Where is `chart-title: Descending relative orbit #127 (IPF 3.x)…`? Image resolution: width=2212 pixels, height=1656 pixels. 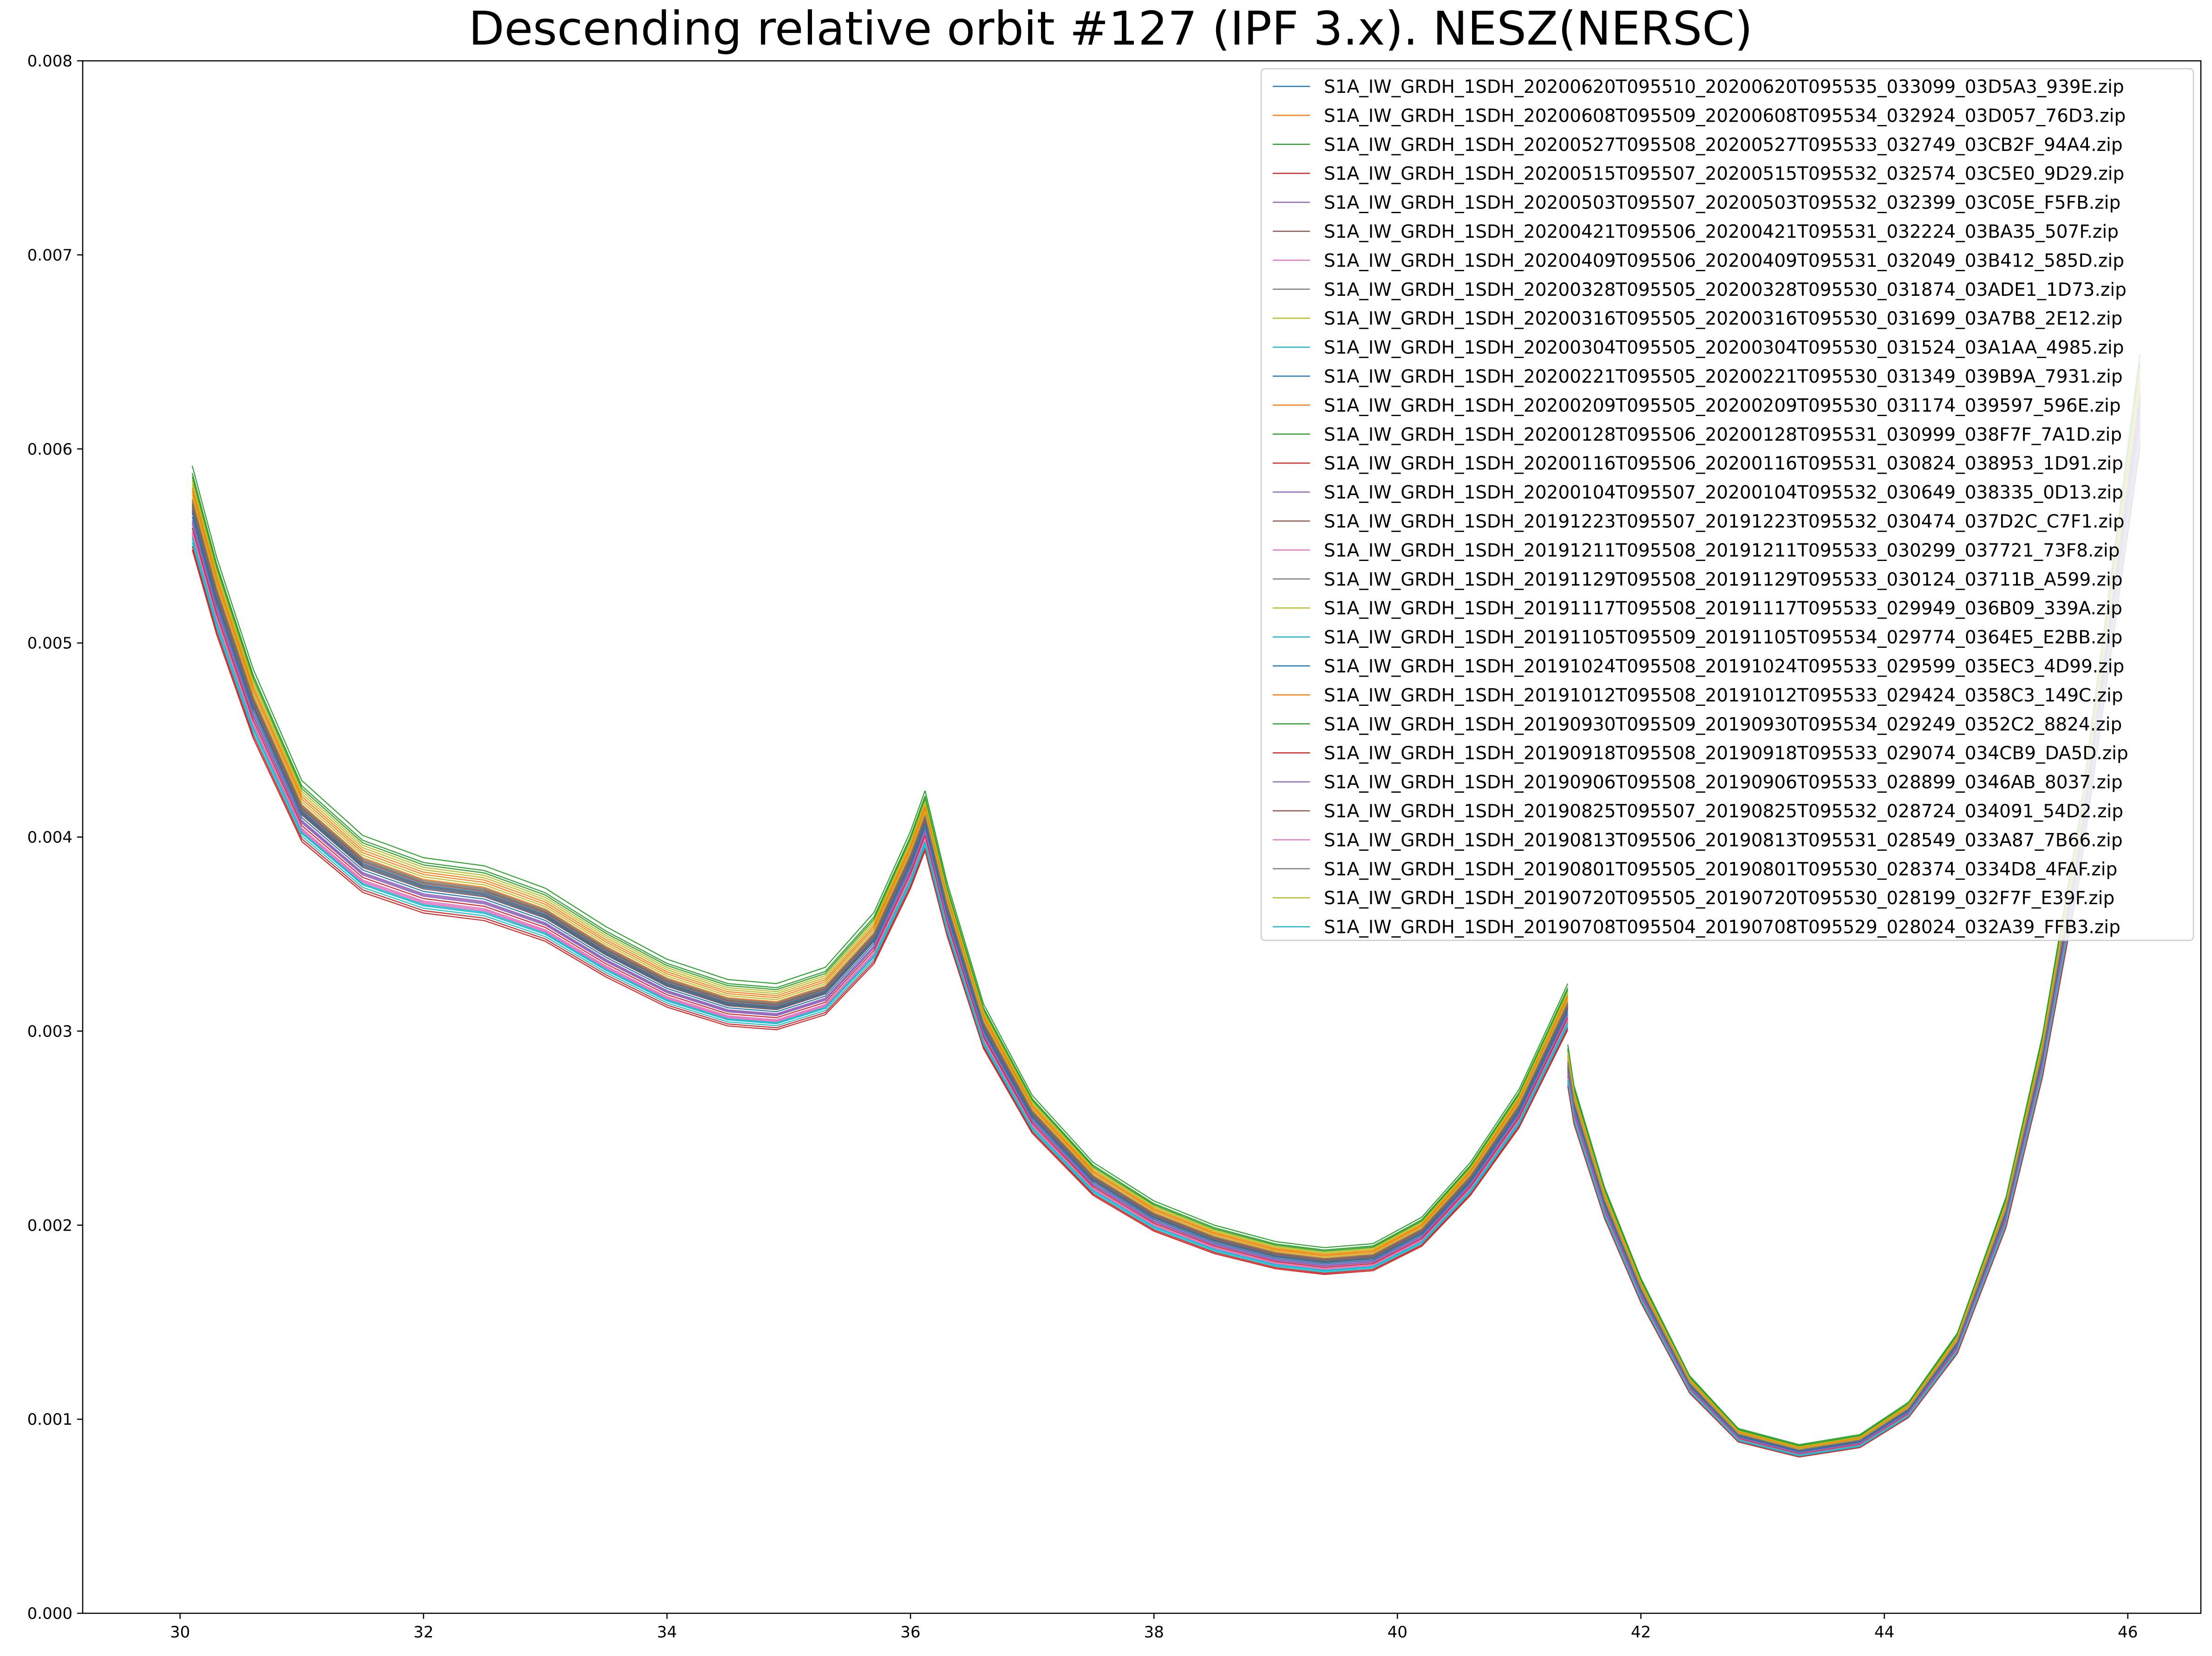 chart-title: Descending relative orbit #127 (IPF 3.x)… is located at coordinates (1111, 28).